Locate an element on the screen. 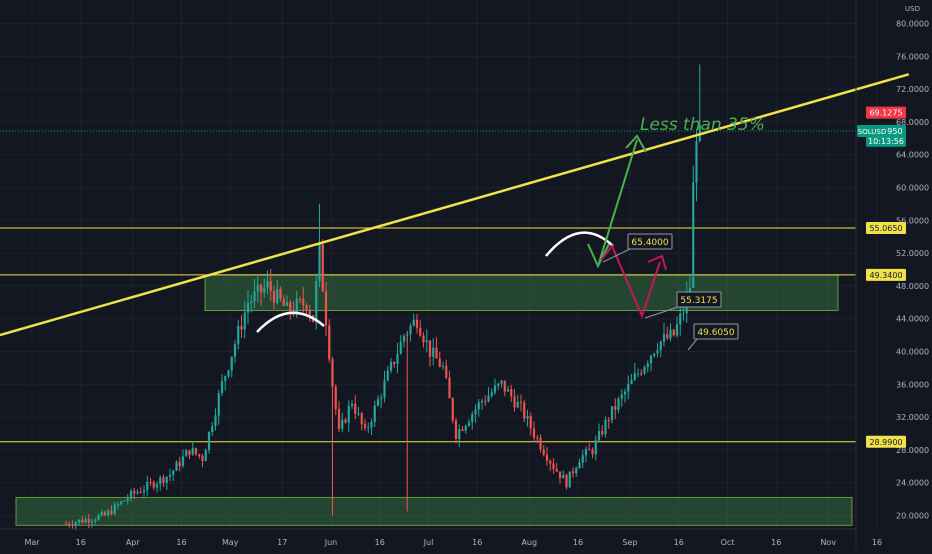 This screenshot has width=932, height=554. projection-arrow-head is located at coordinates (657, 262).